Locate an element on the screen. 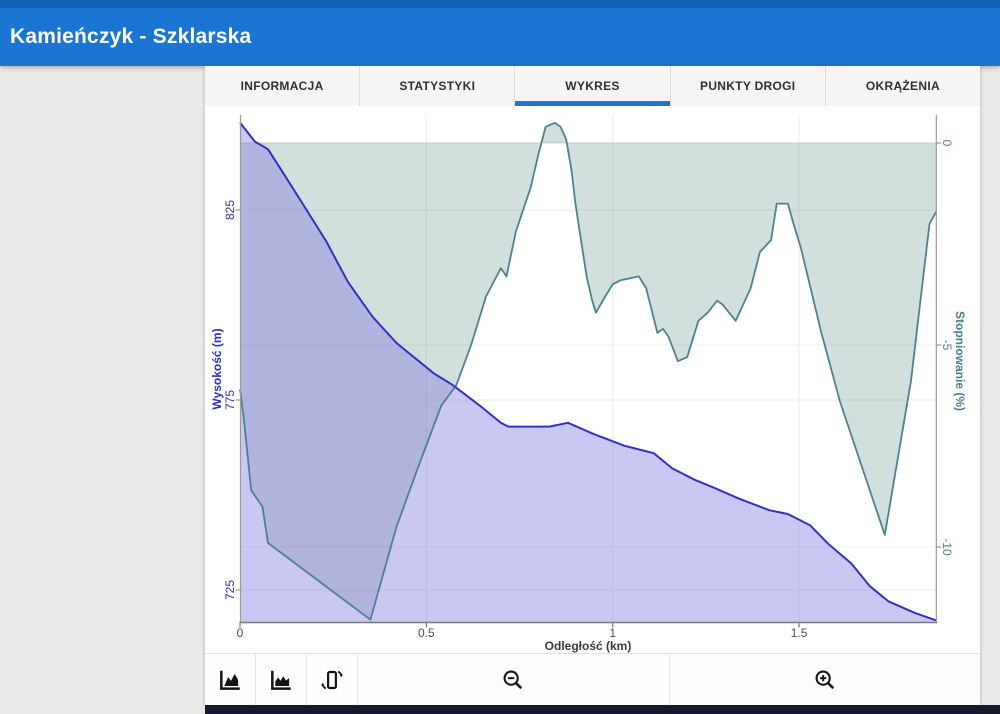  area-chart-icon is located at coordinates (230, 680).